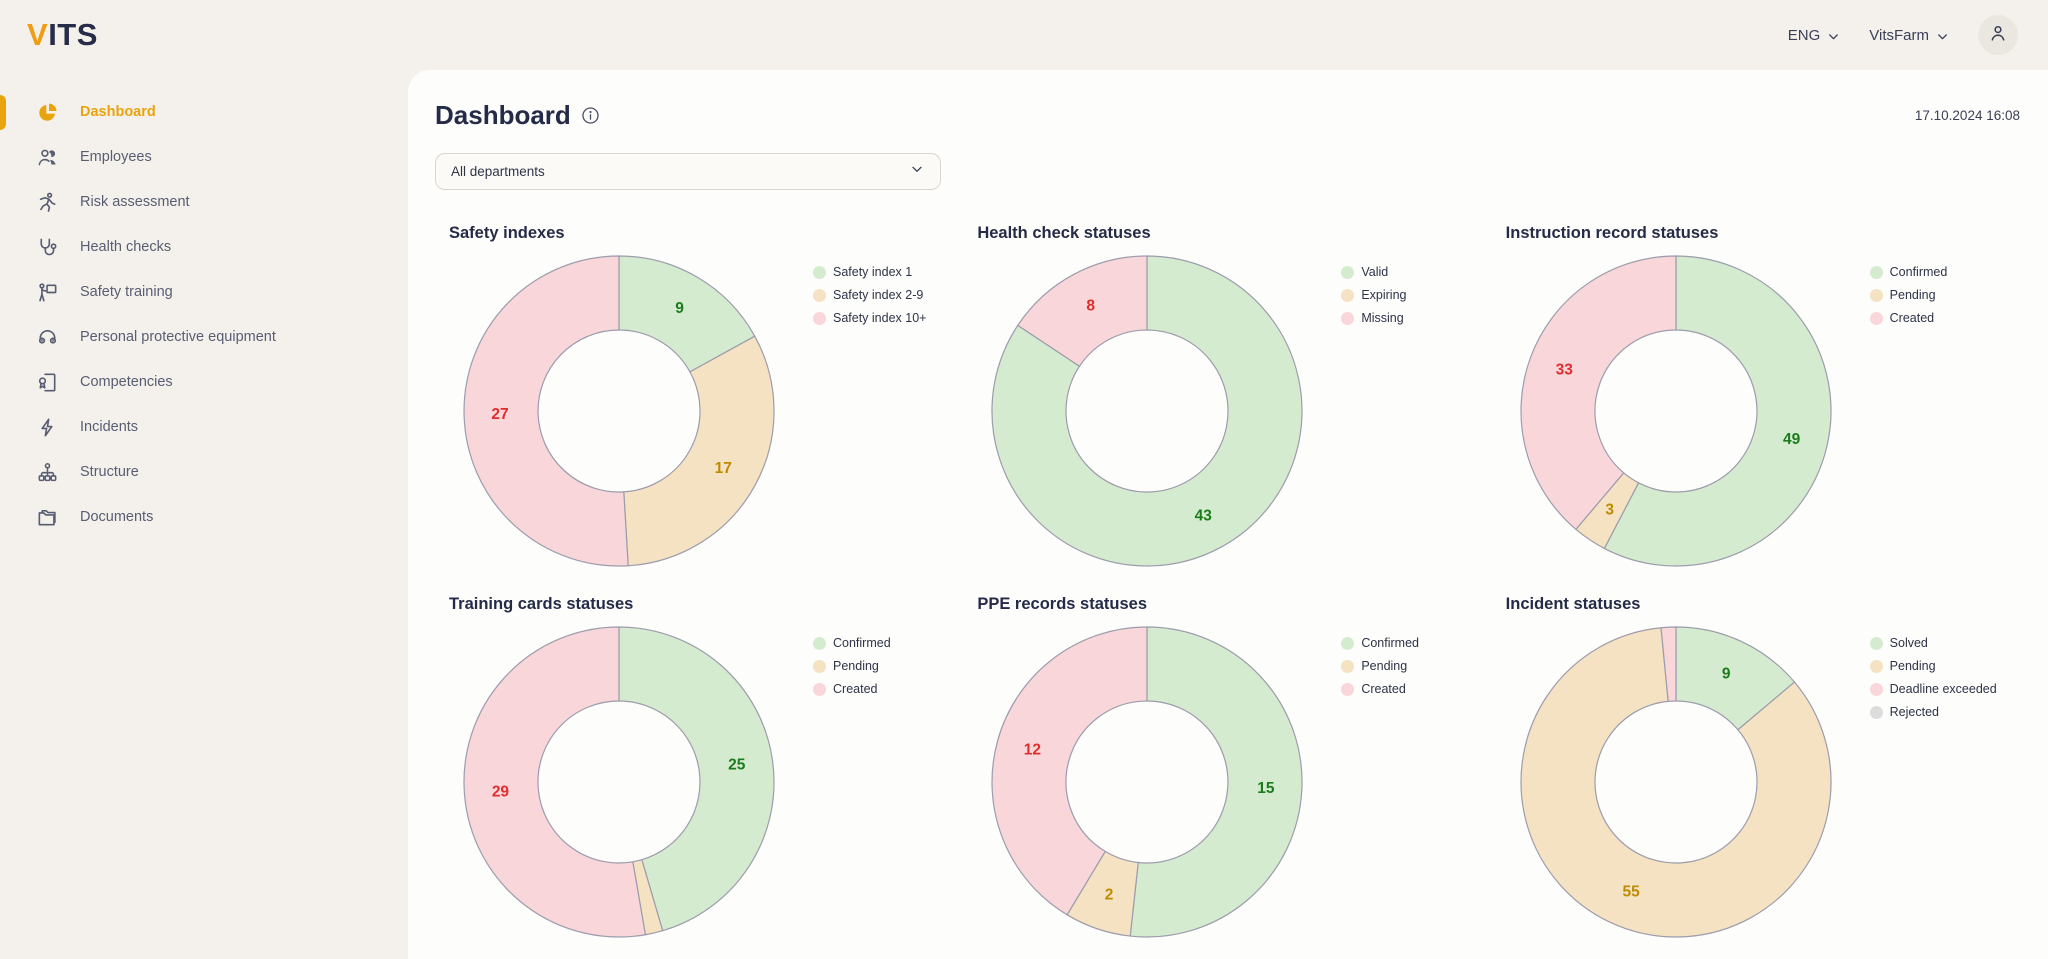 Image resolution: width=2048 pixels, height=959 pixels. Describe the element at coordinates (204, 427) in the screenshot. I see `sidebar-item-incidents: Incidents` at that location.